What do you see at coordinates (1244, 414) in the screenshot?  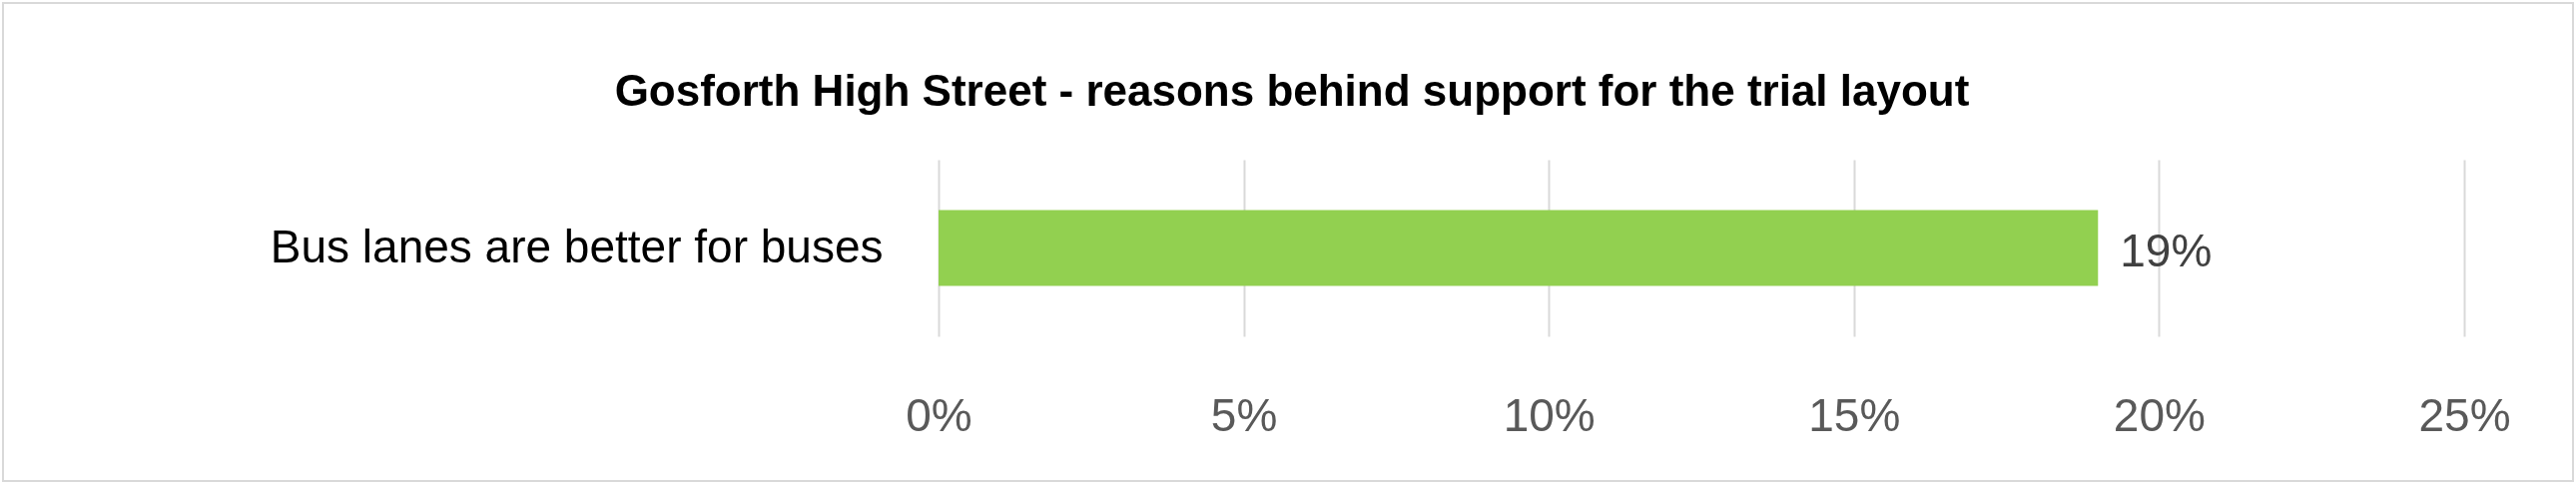 I see `x-tick-label: 5%` at bounding box center [1244, 414].